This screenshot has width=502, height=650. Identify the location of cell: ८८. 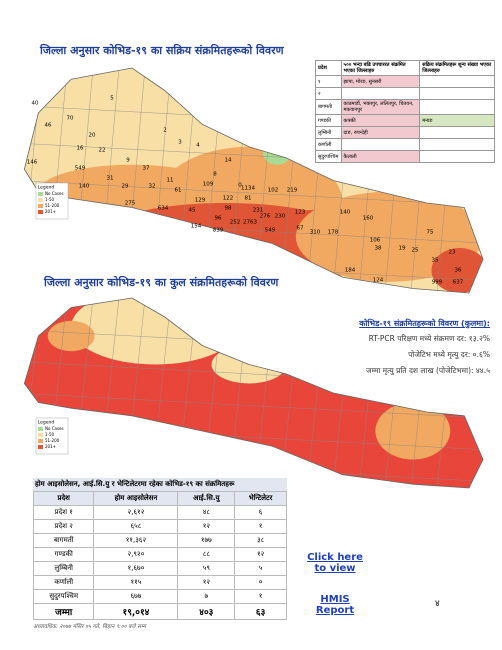
(206, 554).